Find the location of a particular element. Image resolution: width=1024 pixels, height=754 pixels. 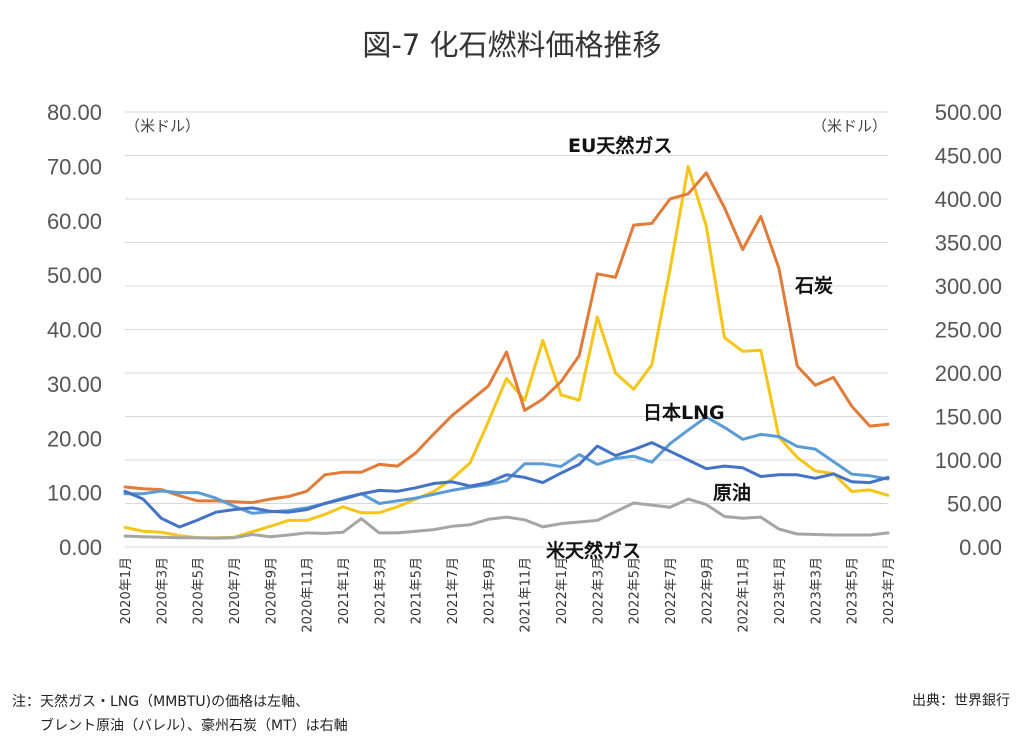

left-tick-label: 60.00 is located at coordinates (74, 221).